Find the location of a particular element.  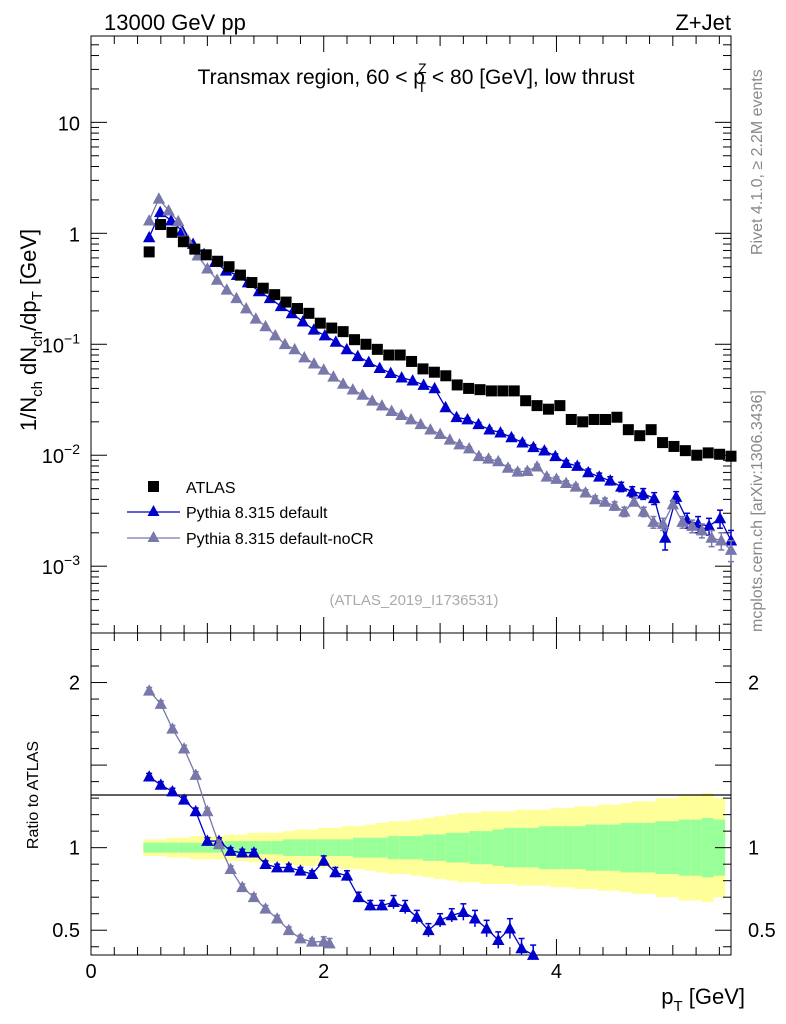

ratio-y-axis-label: Ratio to ATLAS is located at coordinates (33, 795).